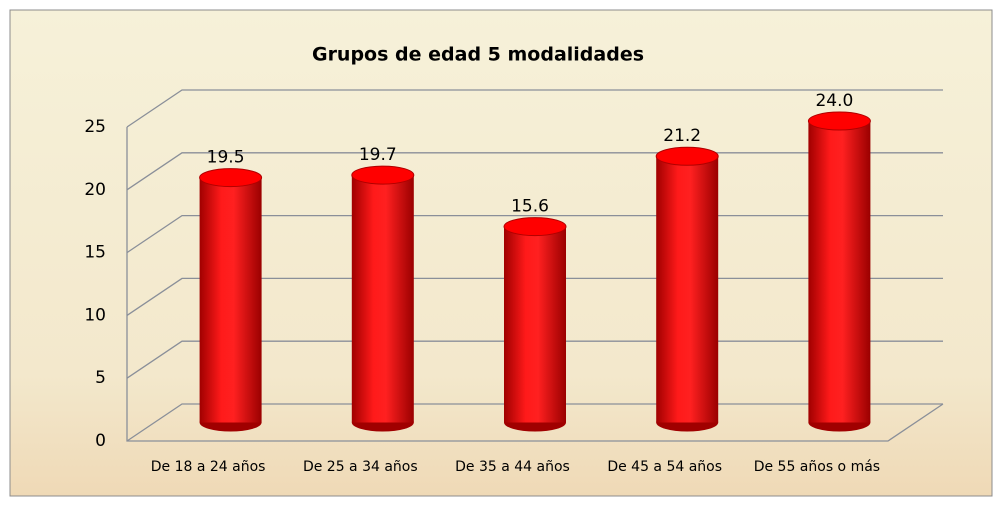 The height and width of the screenshot is (506, 1002). Describe the element at coordinates (360, 467) in the screenshot. I see `x-tick-label: De 25 a 34 años` at that location.